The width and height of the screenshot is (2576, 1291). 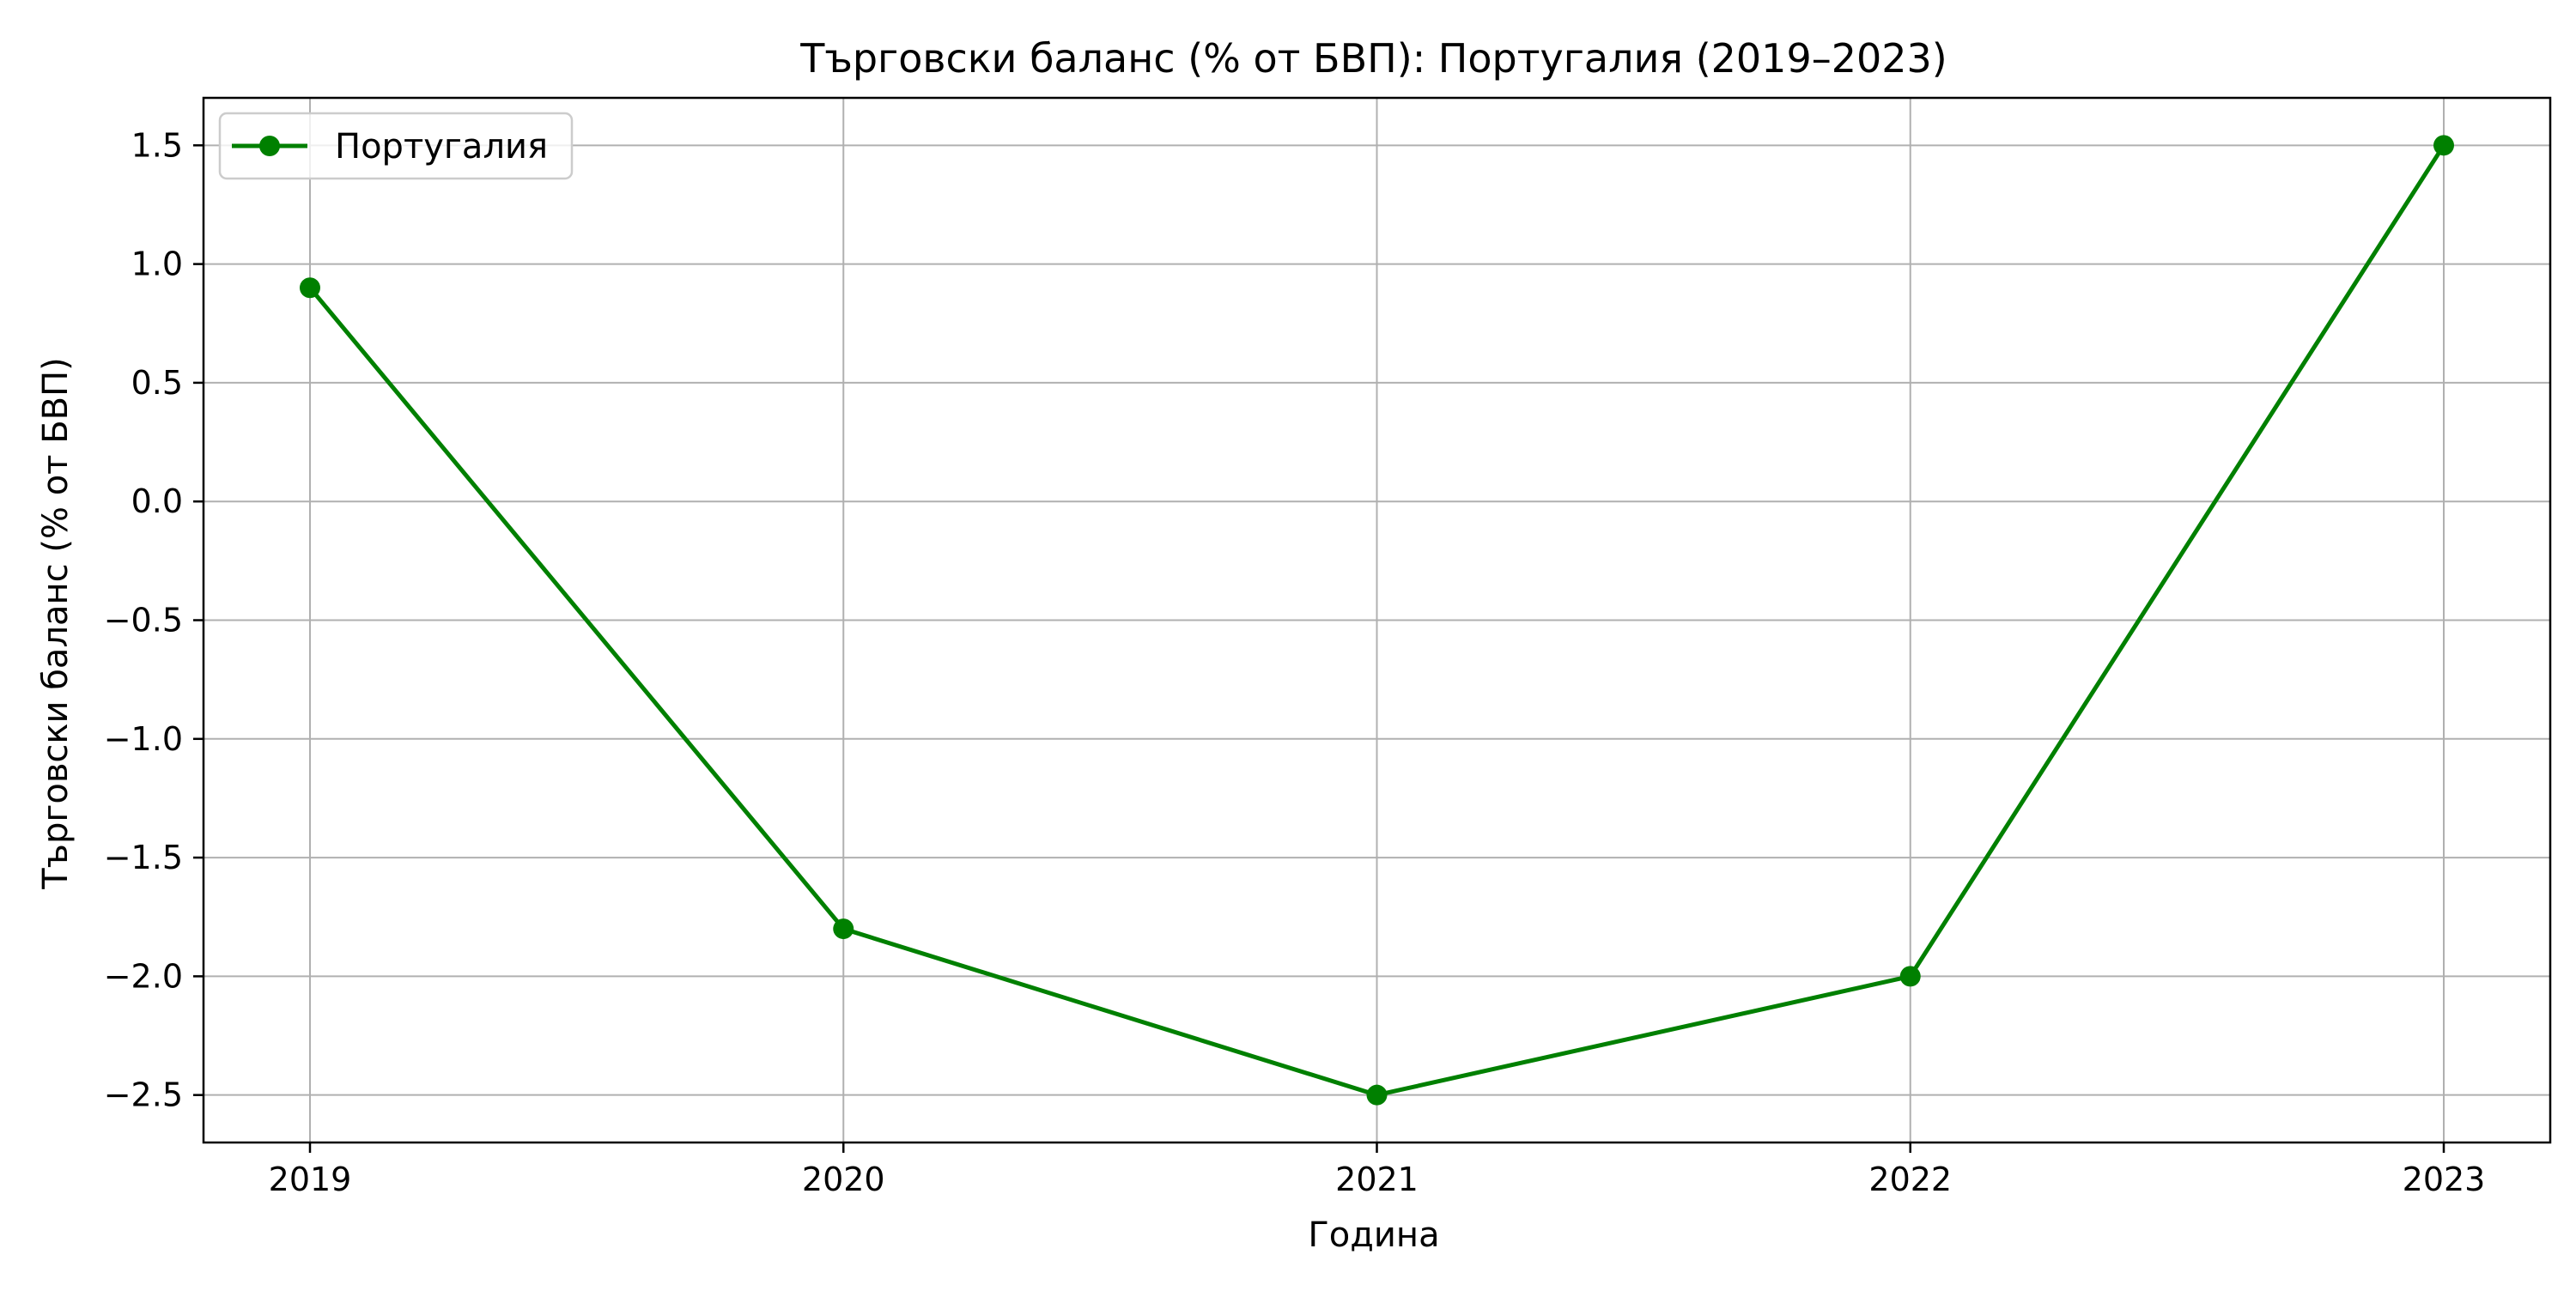 What do you see at coordinates (143, 976) in the screenshot?
I see `y-tick-label: −2.0` at bounding box center [143, 976].